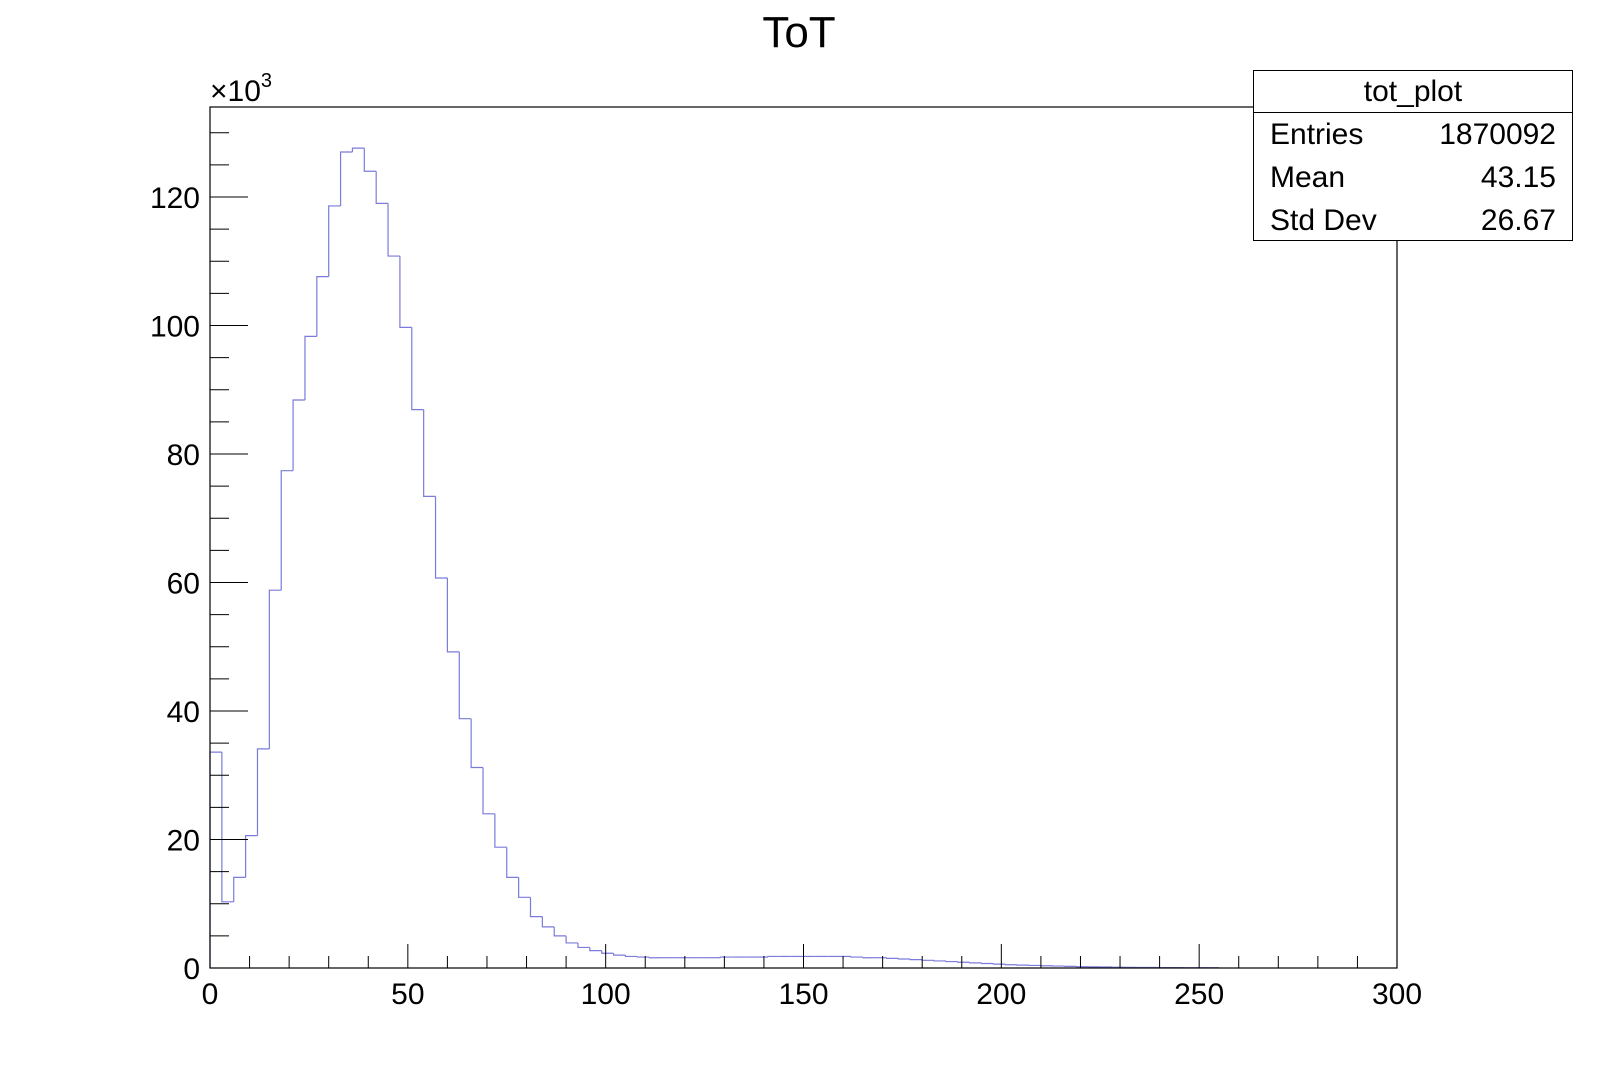 The height and width of the screenshot is (1072, 1598). What do you see at coordinates (1199, 994) in the screenshot?
I see `x-tick-label: 250` at bounding box center [1199, 994].